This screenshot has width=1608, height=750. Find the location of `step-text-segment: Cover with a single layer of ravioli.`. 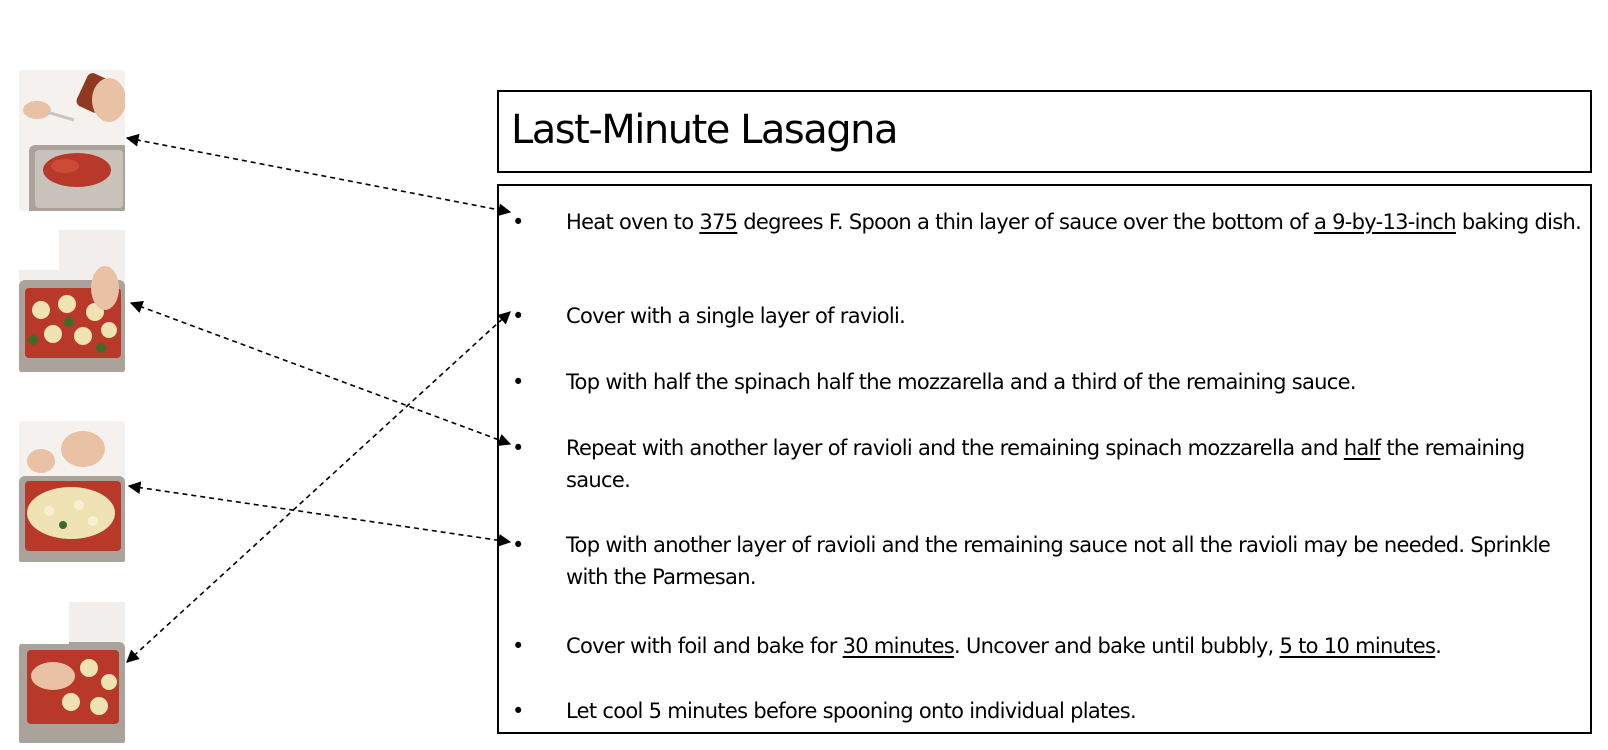

step-text-segment: Cover with a single layer of ravioli. is located at coordinates (736, 316).